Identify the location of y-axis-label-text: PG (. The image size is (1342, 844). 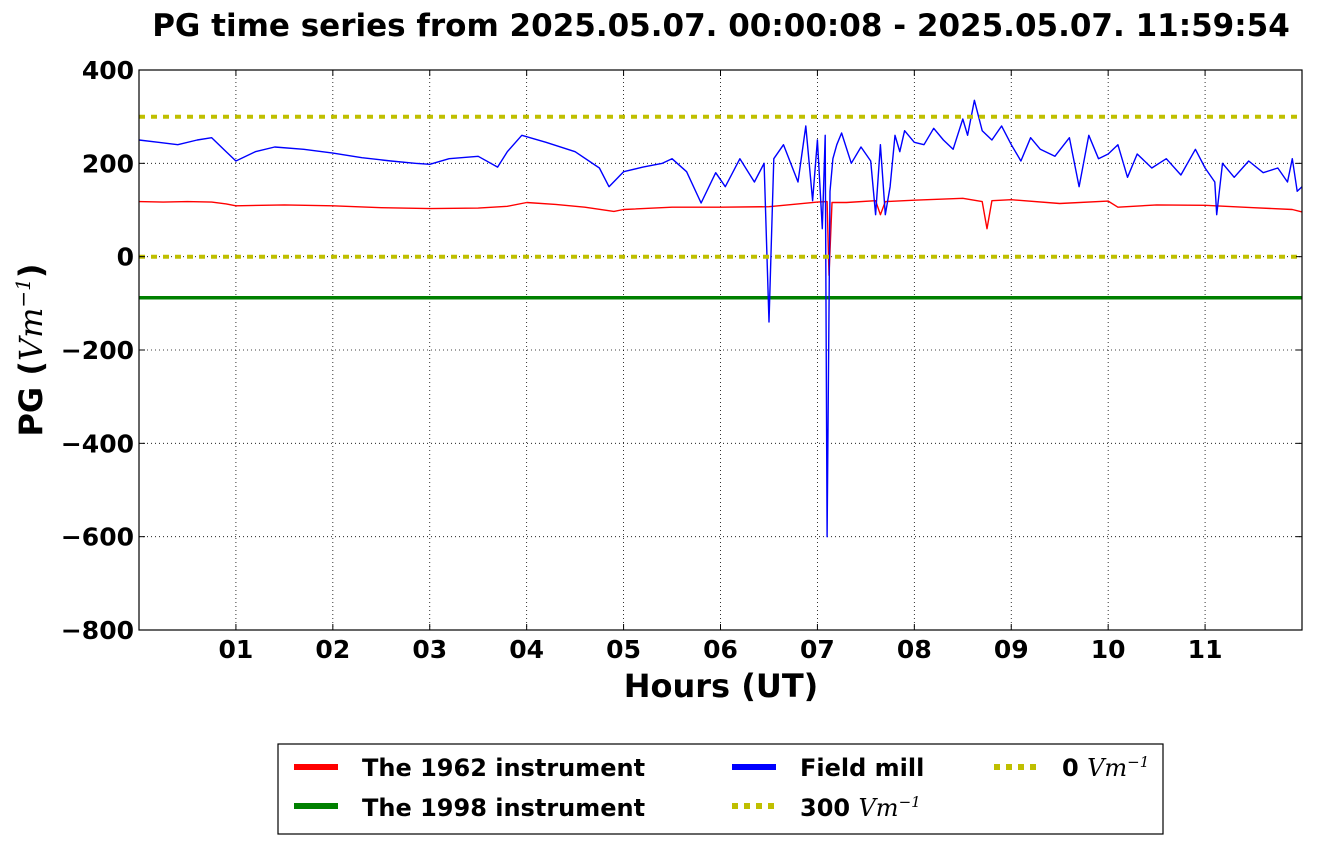
(31, 398).